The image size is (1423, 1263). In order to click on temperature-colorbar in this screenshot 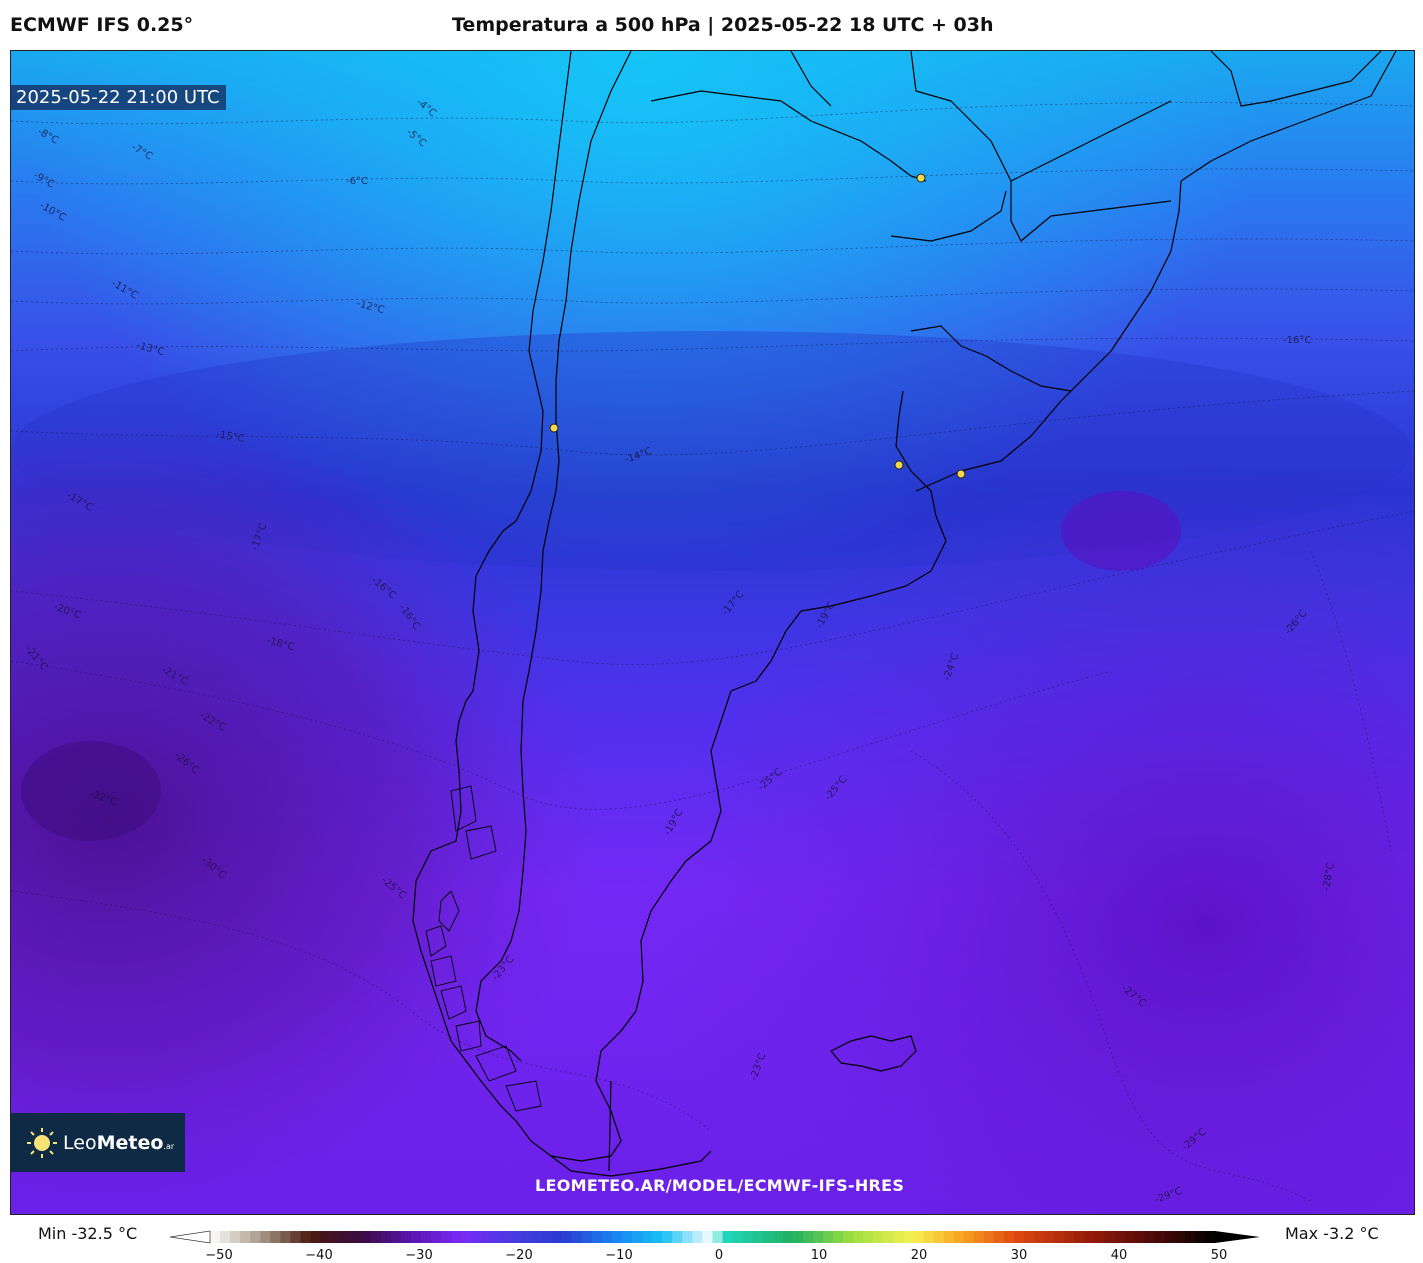, I will do `click(715, 1237)`.